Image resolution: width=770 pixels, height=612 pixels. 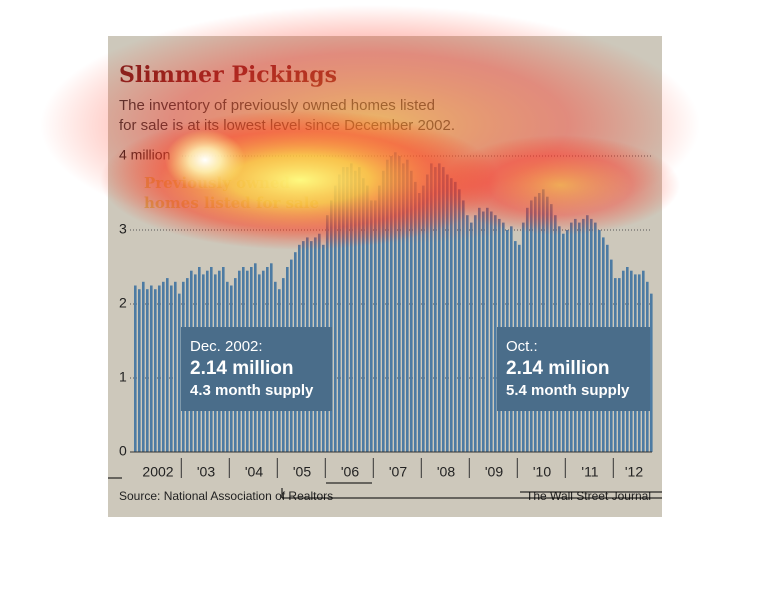 What do you see at coordinates (226, 346) in the screenshot?
I see `annotation-text: Dec. 2002:` at bounding box center [226, 346].